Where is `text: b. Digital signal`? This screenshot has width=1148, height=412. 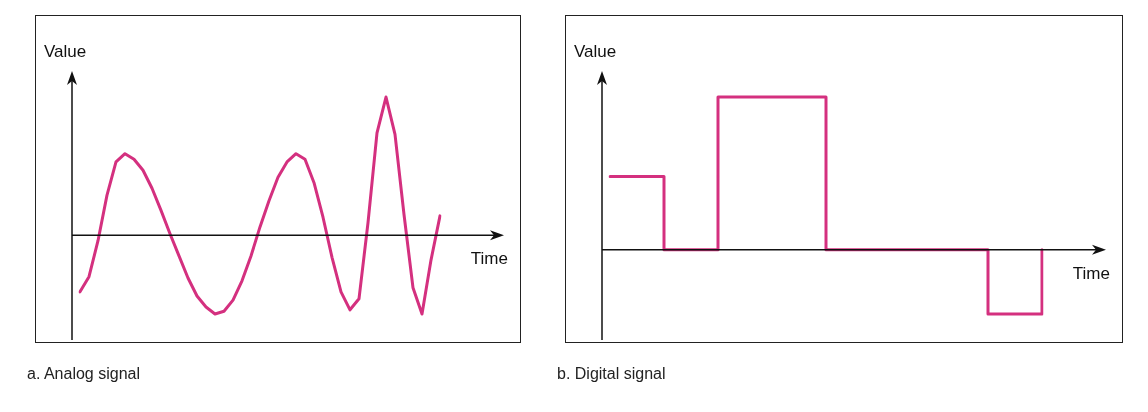 text: b. Digital signal is located at coordinates (612, 374).